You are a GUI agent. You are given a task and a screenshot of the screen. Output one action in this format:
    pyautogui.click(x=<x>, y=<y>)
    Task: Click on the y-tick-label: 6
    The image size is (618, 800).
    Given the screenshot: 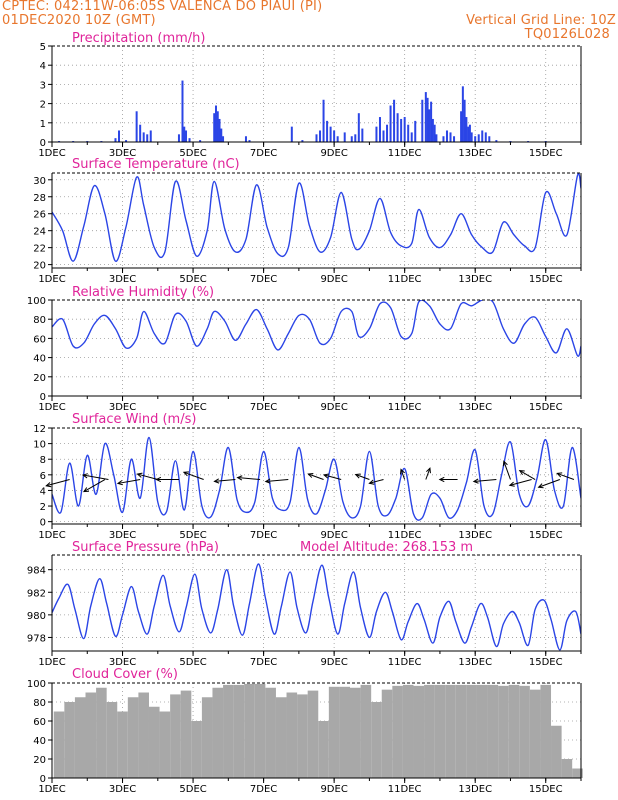 What is the action you would take?
    pyautogui.click(x=43, y=476)
    